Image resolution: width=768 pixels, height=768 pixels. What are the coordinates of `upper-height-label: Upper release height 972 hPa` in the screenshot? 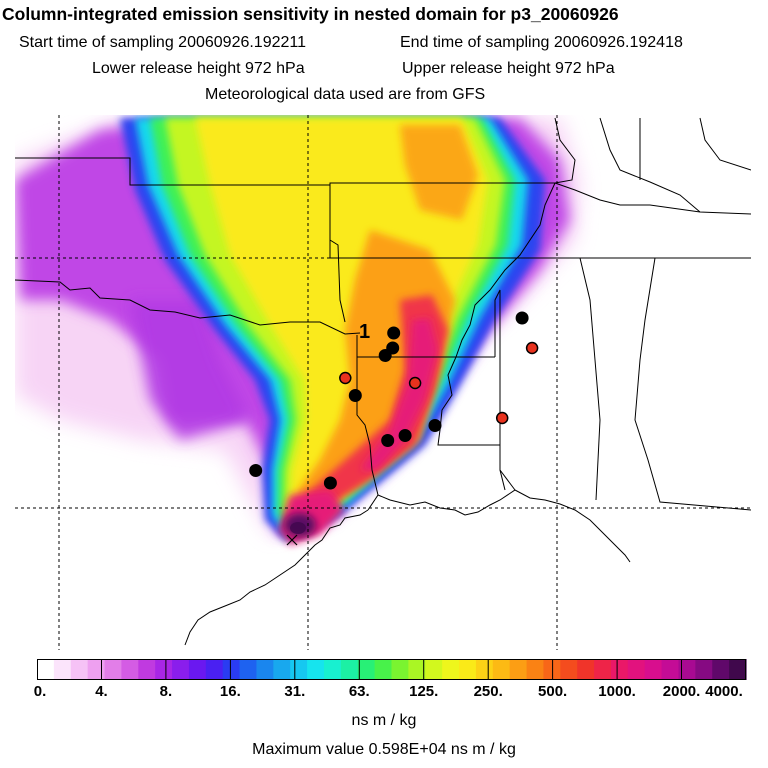 It's located at (508, 68).